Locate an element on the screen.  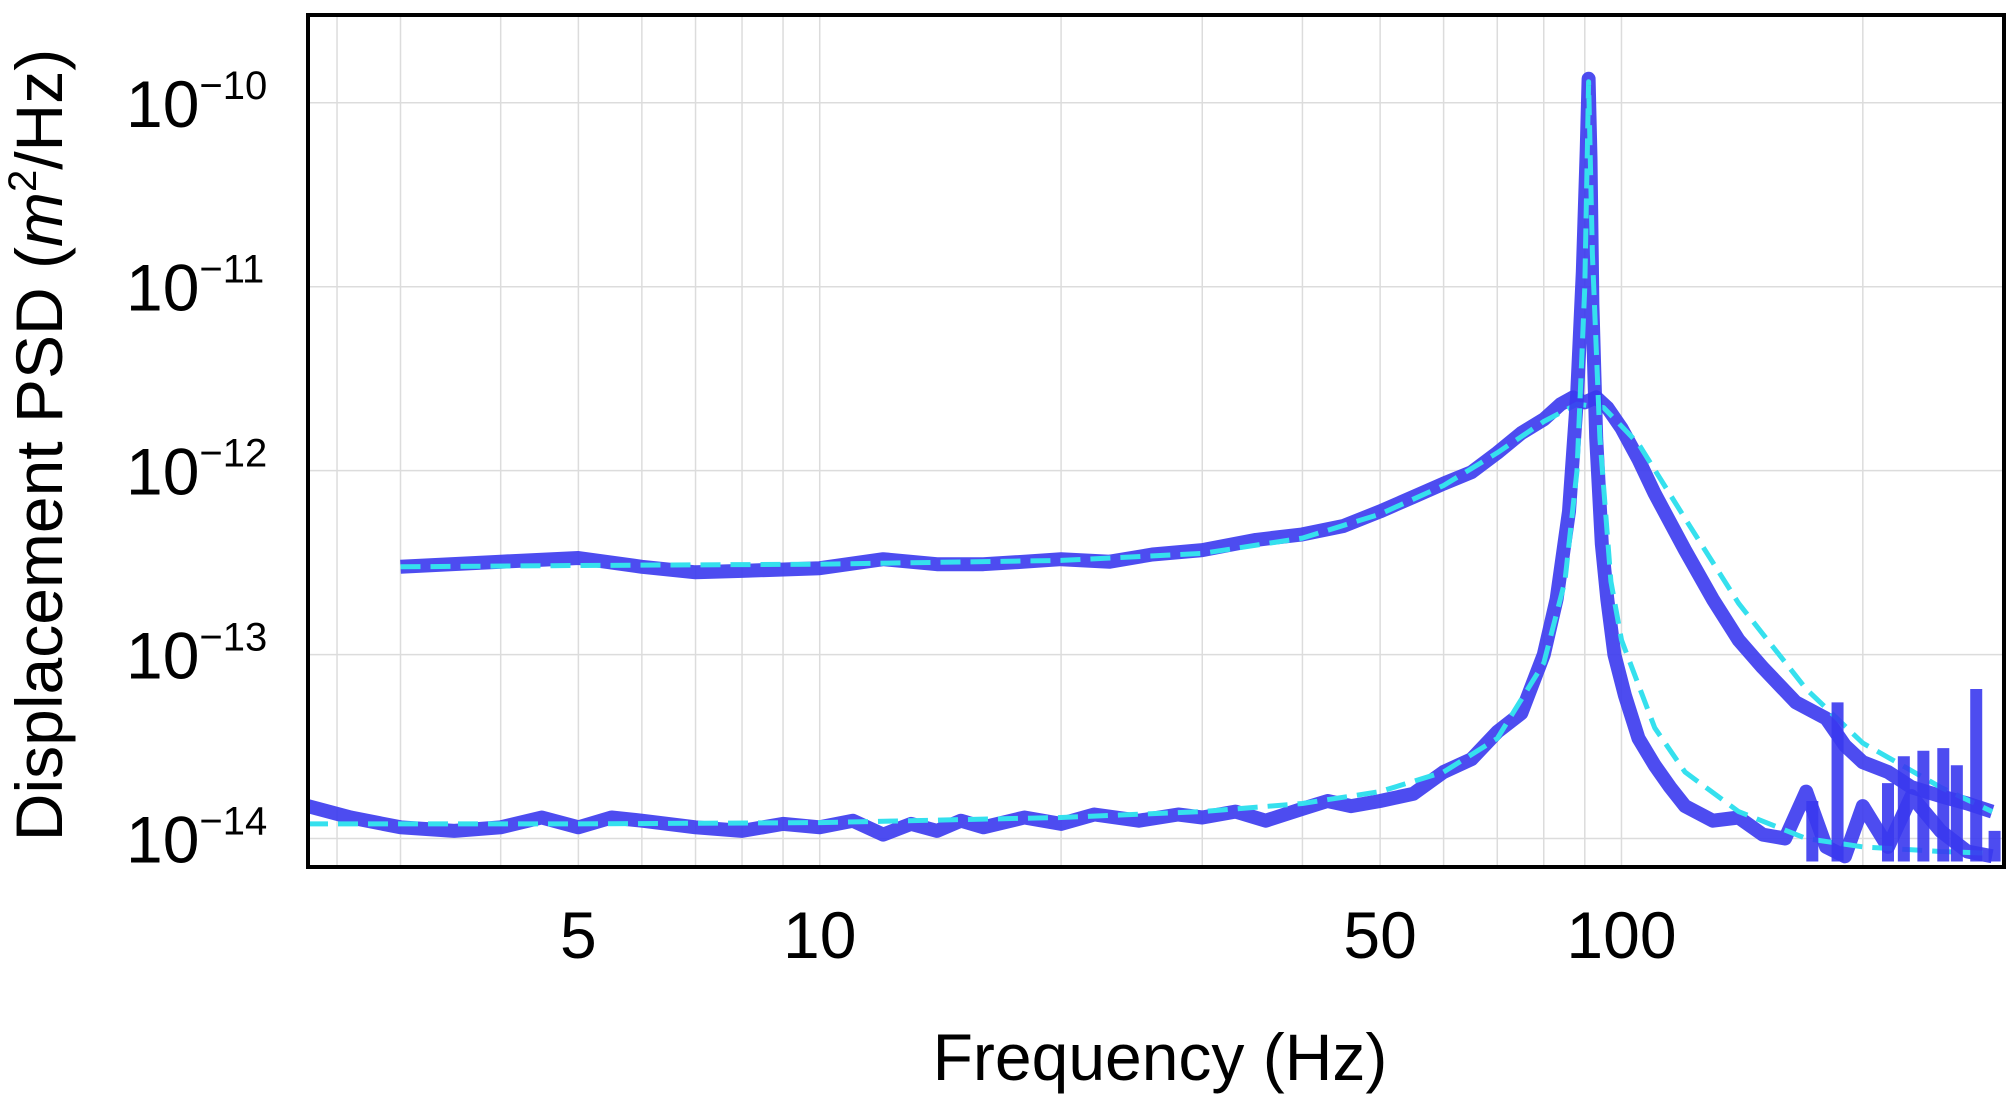
x-tick-label: 10 is located at coordinates (819, 935).